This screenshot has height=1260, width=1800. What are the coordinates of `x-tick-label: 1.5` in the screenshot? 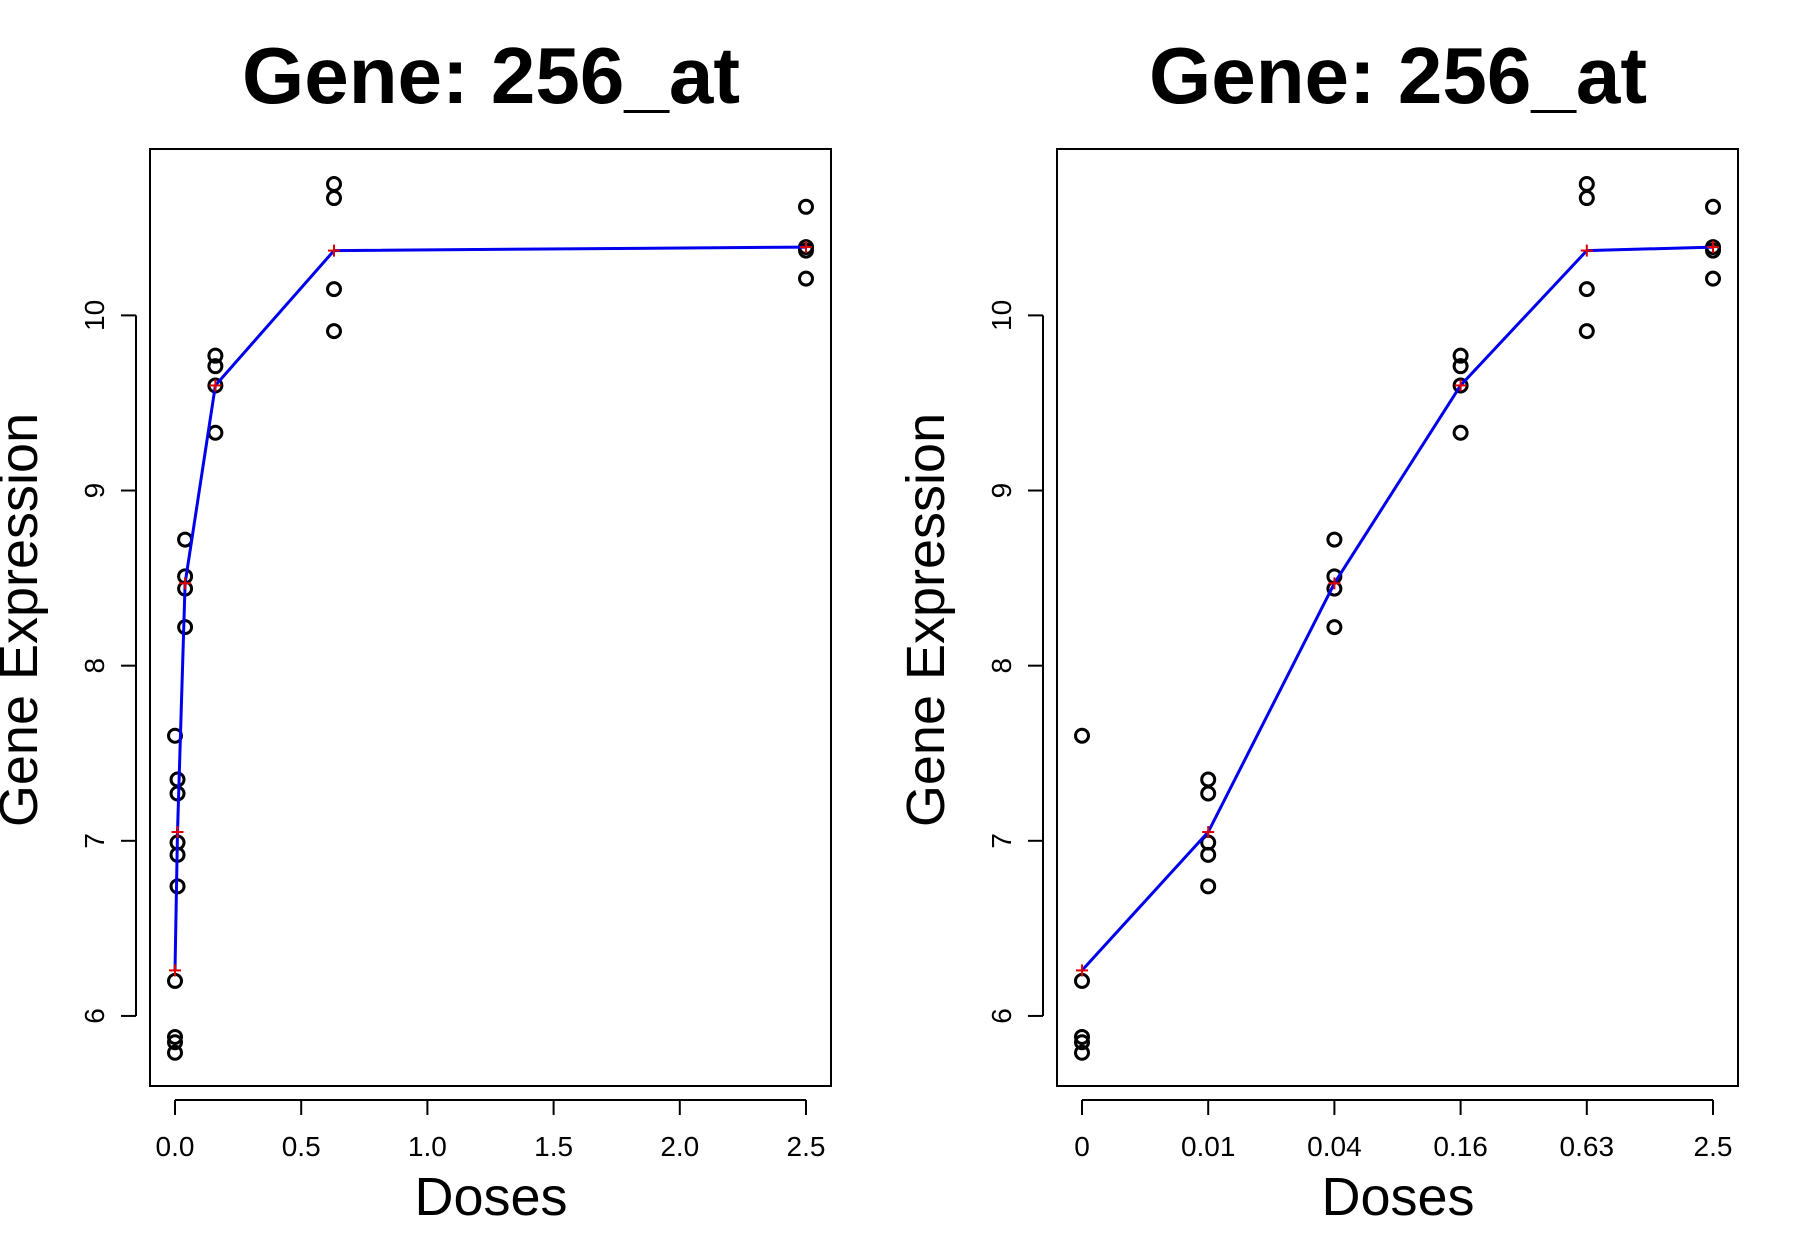 It's located at (553, 1146).